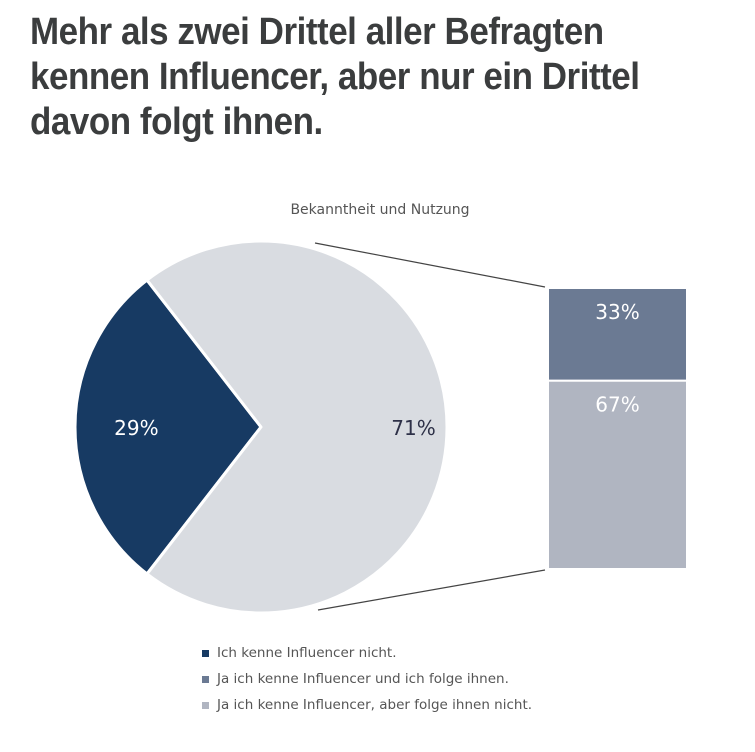  What do you see at coordinates (431, 590) in the screenshot?
I see `connector-line-bottom` at bounding box center [431, 590].